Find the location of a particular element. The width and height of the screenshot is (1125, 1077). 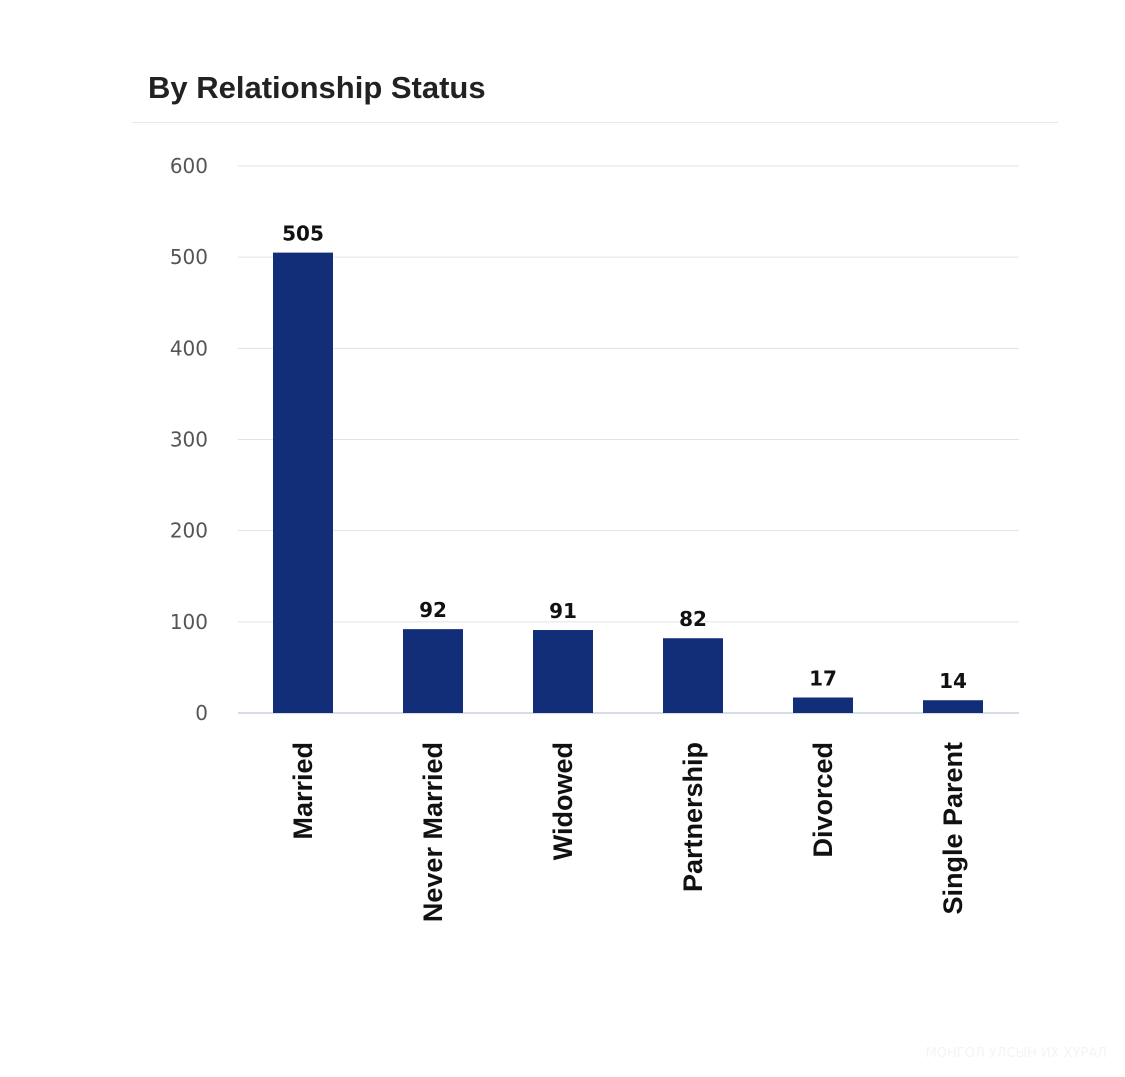

x-tick-label: Single Parent is located at coordinates (953, 828).